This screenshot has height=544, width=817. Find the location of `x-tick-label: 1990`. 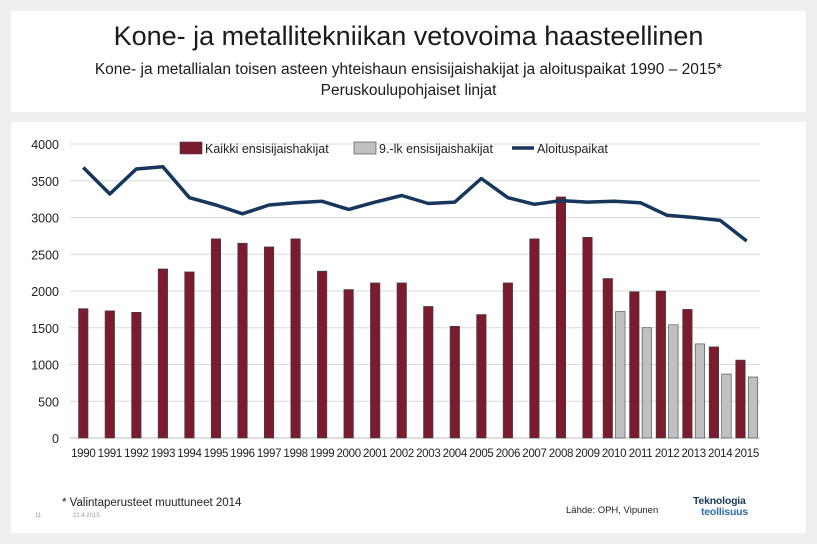

x-tick-label: 1990 is located at coordinates (83, 454).